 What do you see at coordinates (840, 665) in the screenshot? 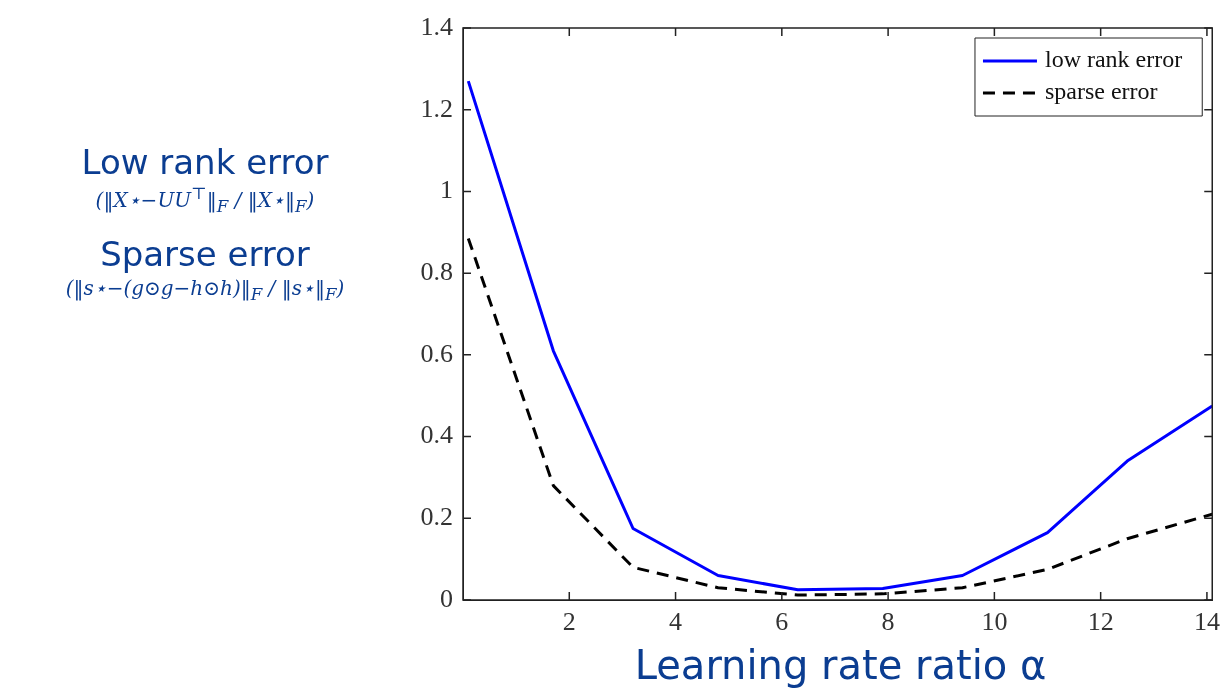
I see `x-axis-title: Learning rate ratio α` at bounding box center [840, 665].